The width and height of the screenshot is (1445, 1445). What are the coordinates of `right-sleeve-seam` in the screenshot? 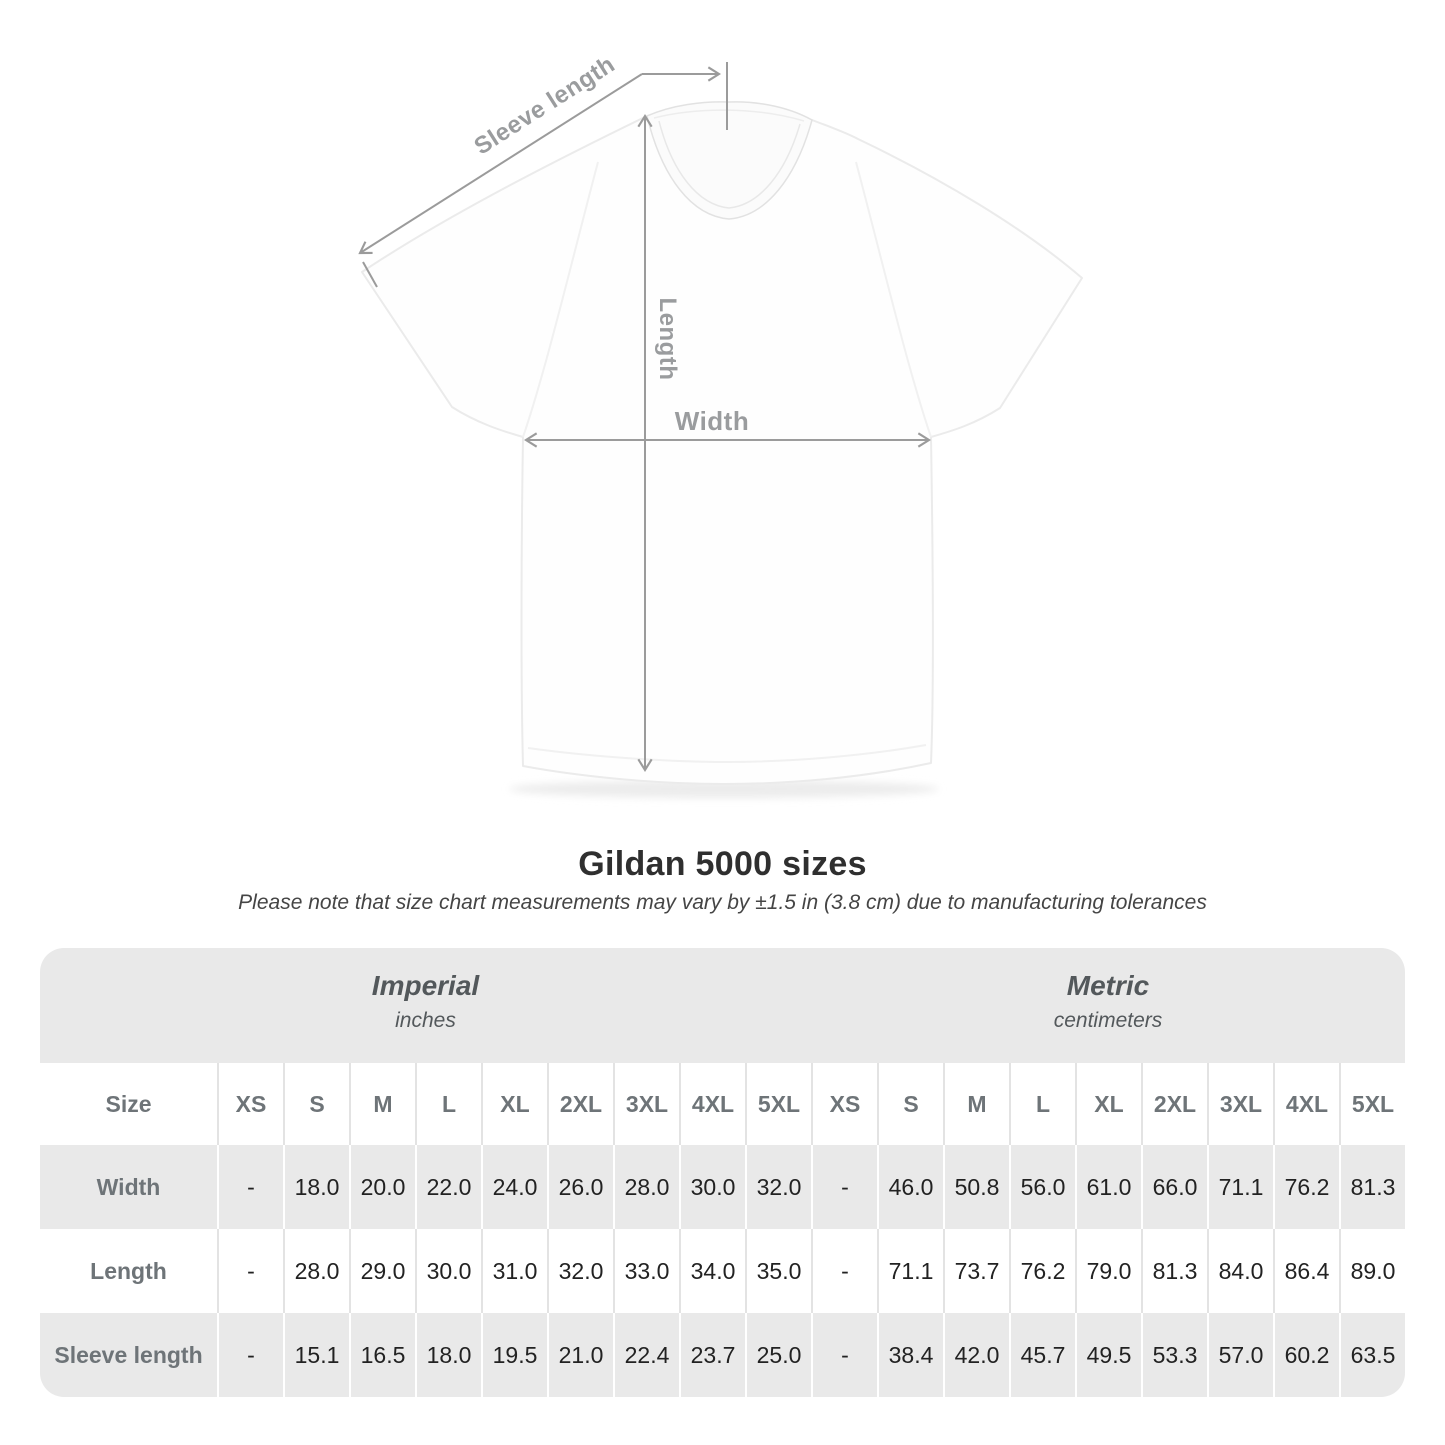 It's located at (893, 299).